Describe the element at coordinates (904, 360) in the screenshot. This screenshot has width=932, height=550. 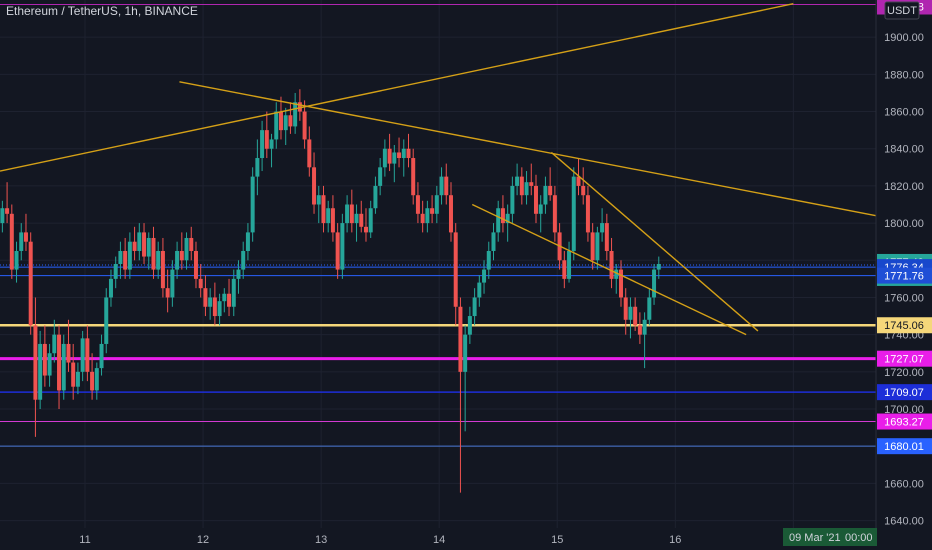
I see `level-tag: 1727.07` at that location.